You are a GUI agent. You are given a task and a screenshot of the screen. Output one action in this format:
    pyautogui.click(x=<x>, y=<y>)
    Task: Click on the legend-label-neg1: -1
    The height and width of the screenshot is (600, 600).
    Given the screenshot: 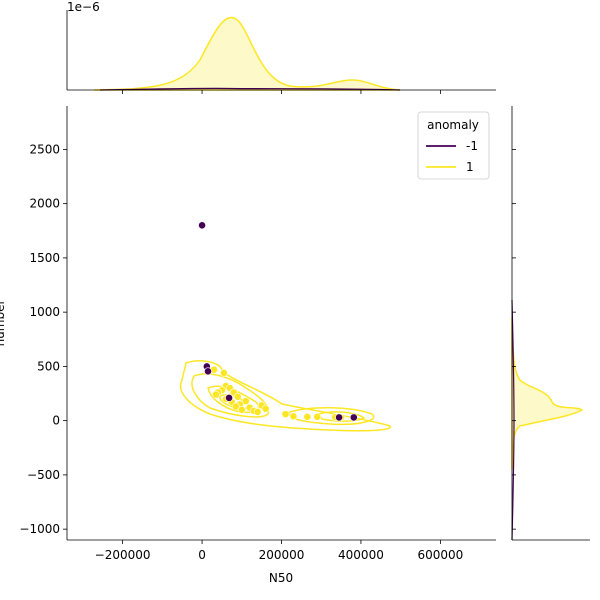 What is the action you would take?
    pyautogui.click(x=472, y=146)
    